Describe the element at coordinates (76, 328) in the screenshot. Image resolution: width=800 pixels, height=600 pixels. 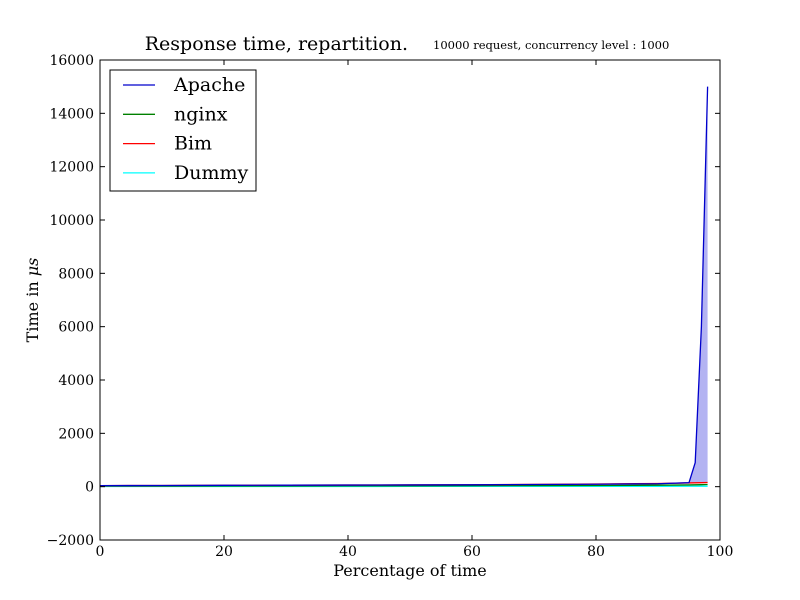
I see `y-tick-label: 6000` at that location.